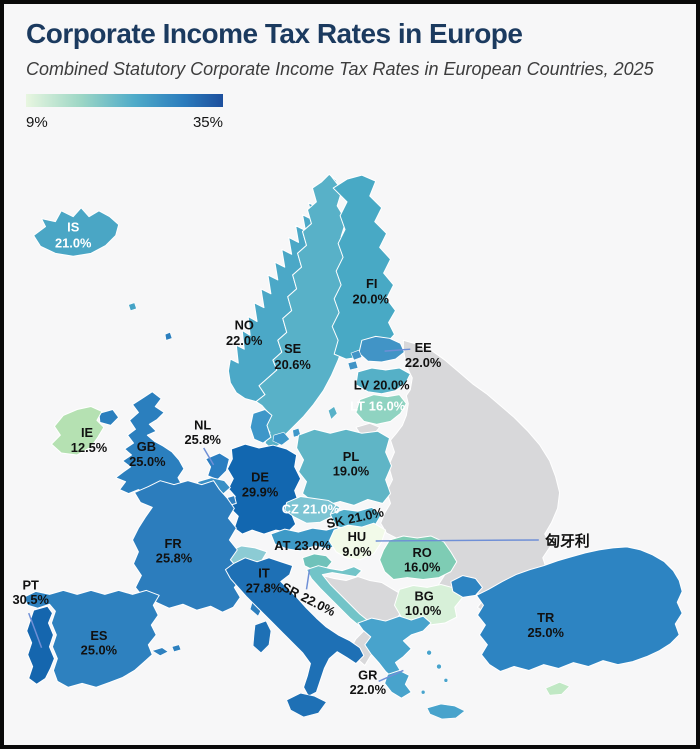  I want to click on island-cyprus, so click(557, 689).